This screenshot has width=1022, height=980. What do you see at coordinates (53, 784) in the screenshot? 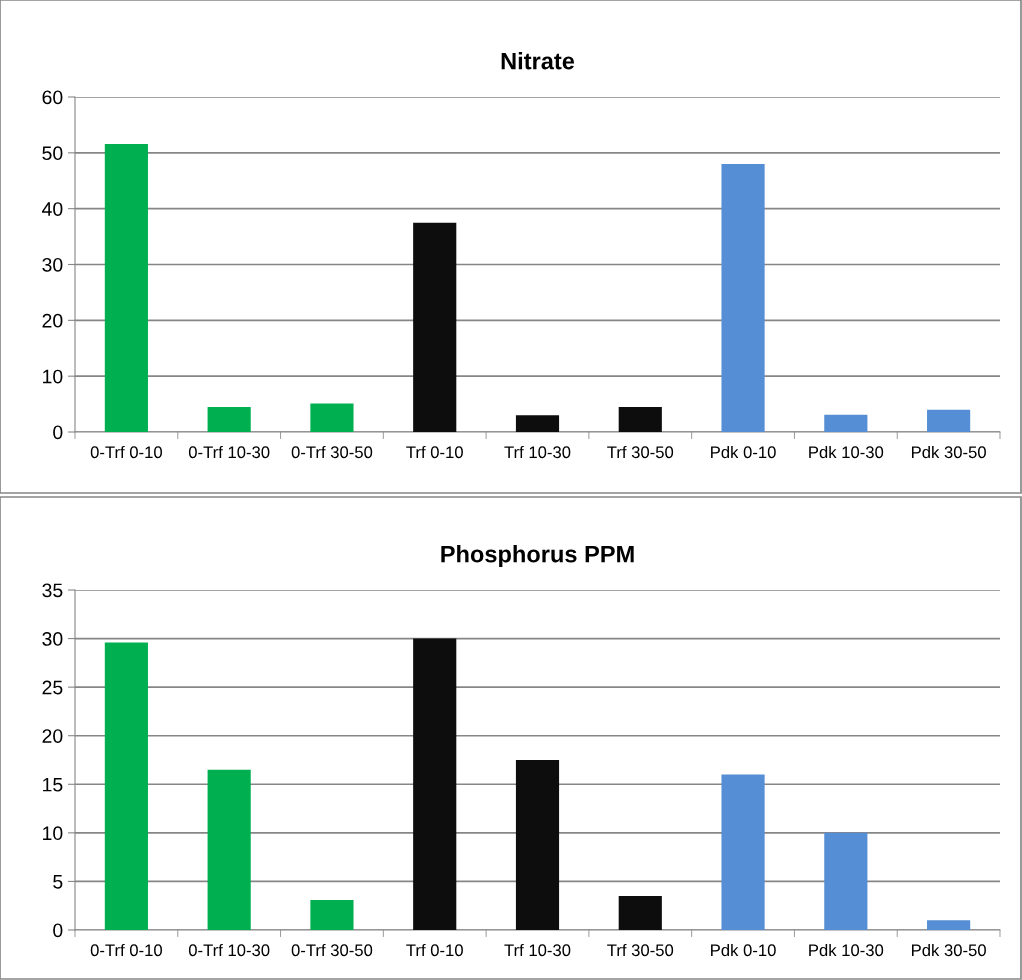
I see `y-tick-label: 15` at bounding box center [53, 784].